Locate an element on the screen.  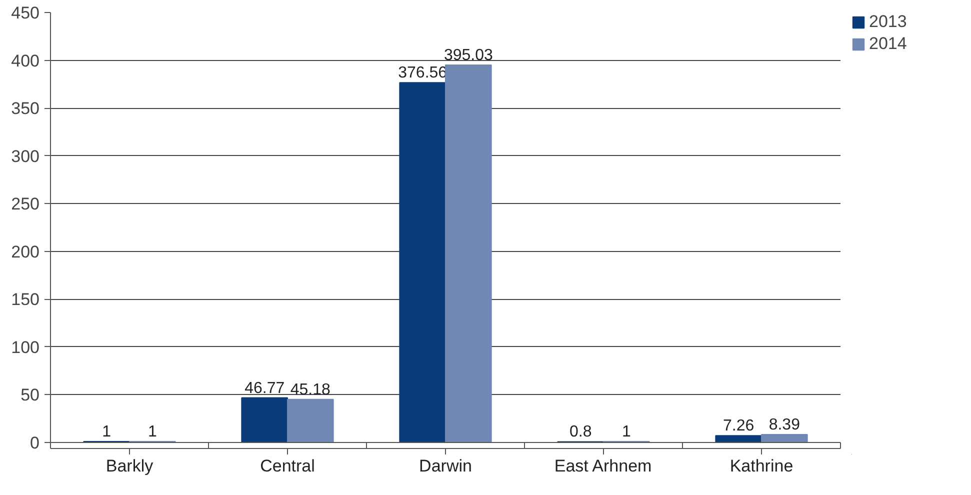
x-tick-label: East Arhnem is located at coordinates (603, 466).